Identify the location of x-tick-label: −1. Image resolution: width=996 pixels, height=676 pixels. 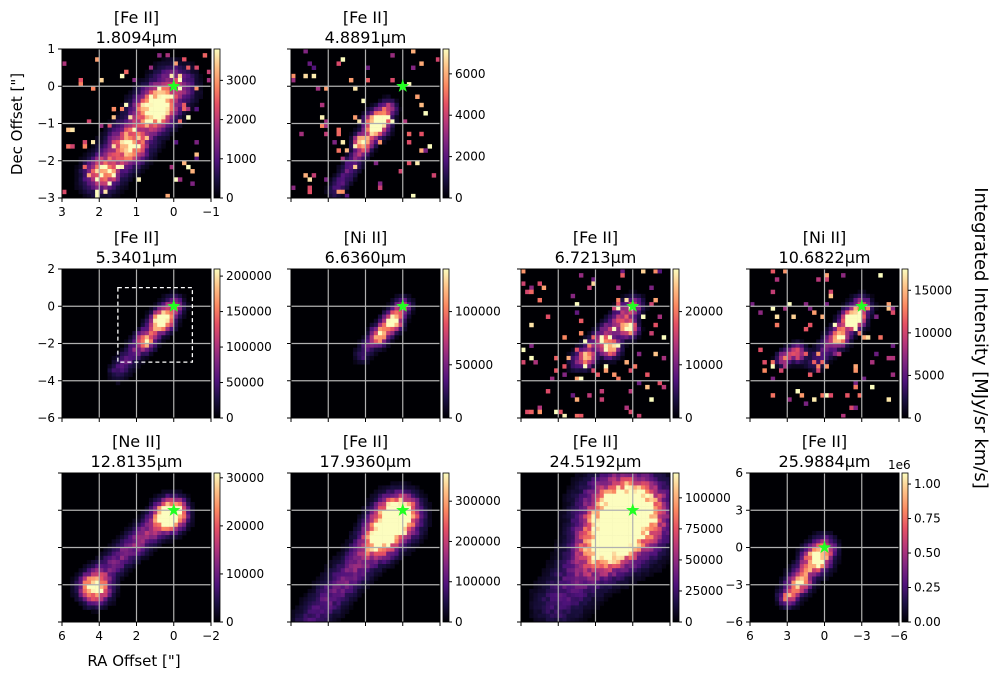
(211, 212).